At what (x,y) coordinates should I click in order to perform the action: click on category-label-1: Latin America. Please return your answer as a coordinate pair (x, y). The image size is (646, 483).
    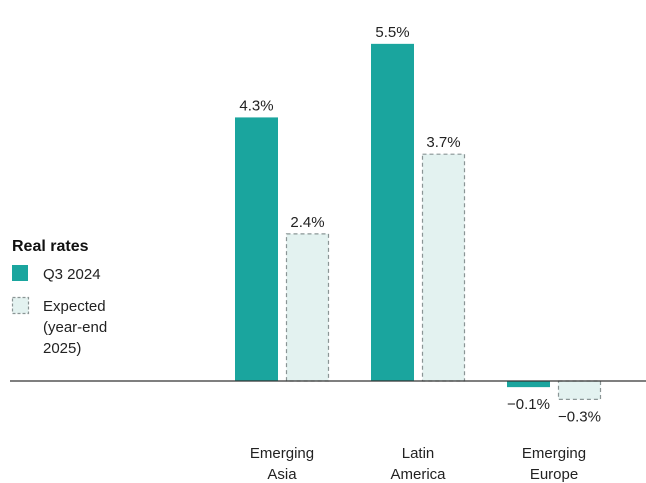
    Looking at the image, I should click on (418, 464).